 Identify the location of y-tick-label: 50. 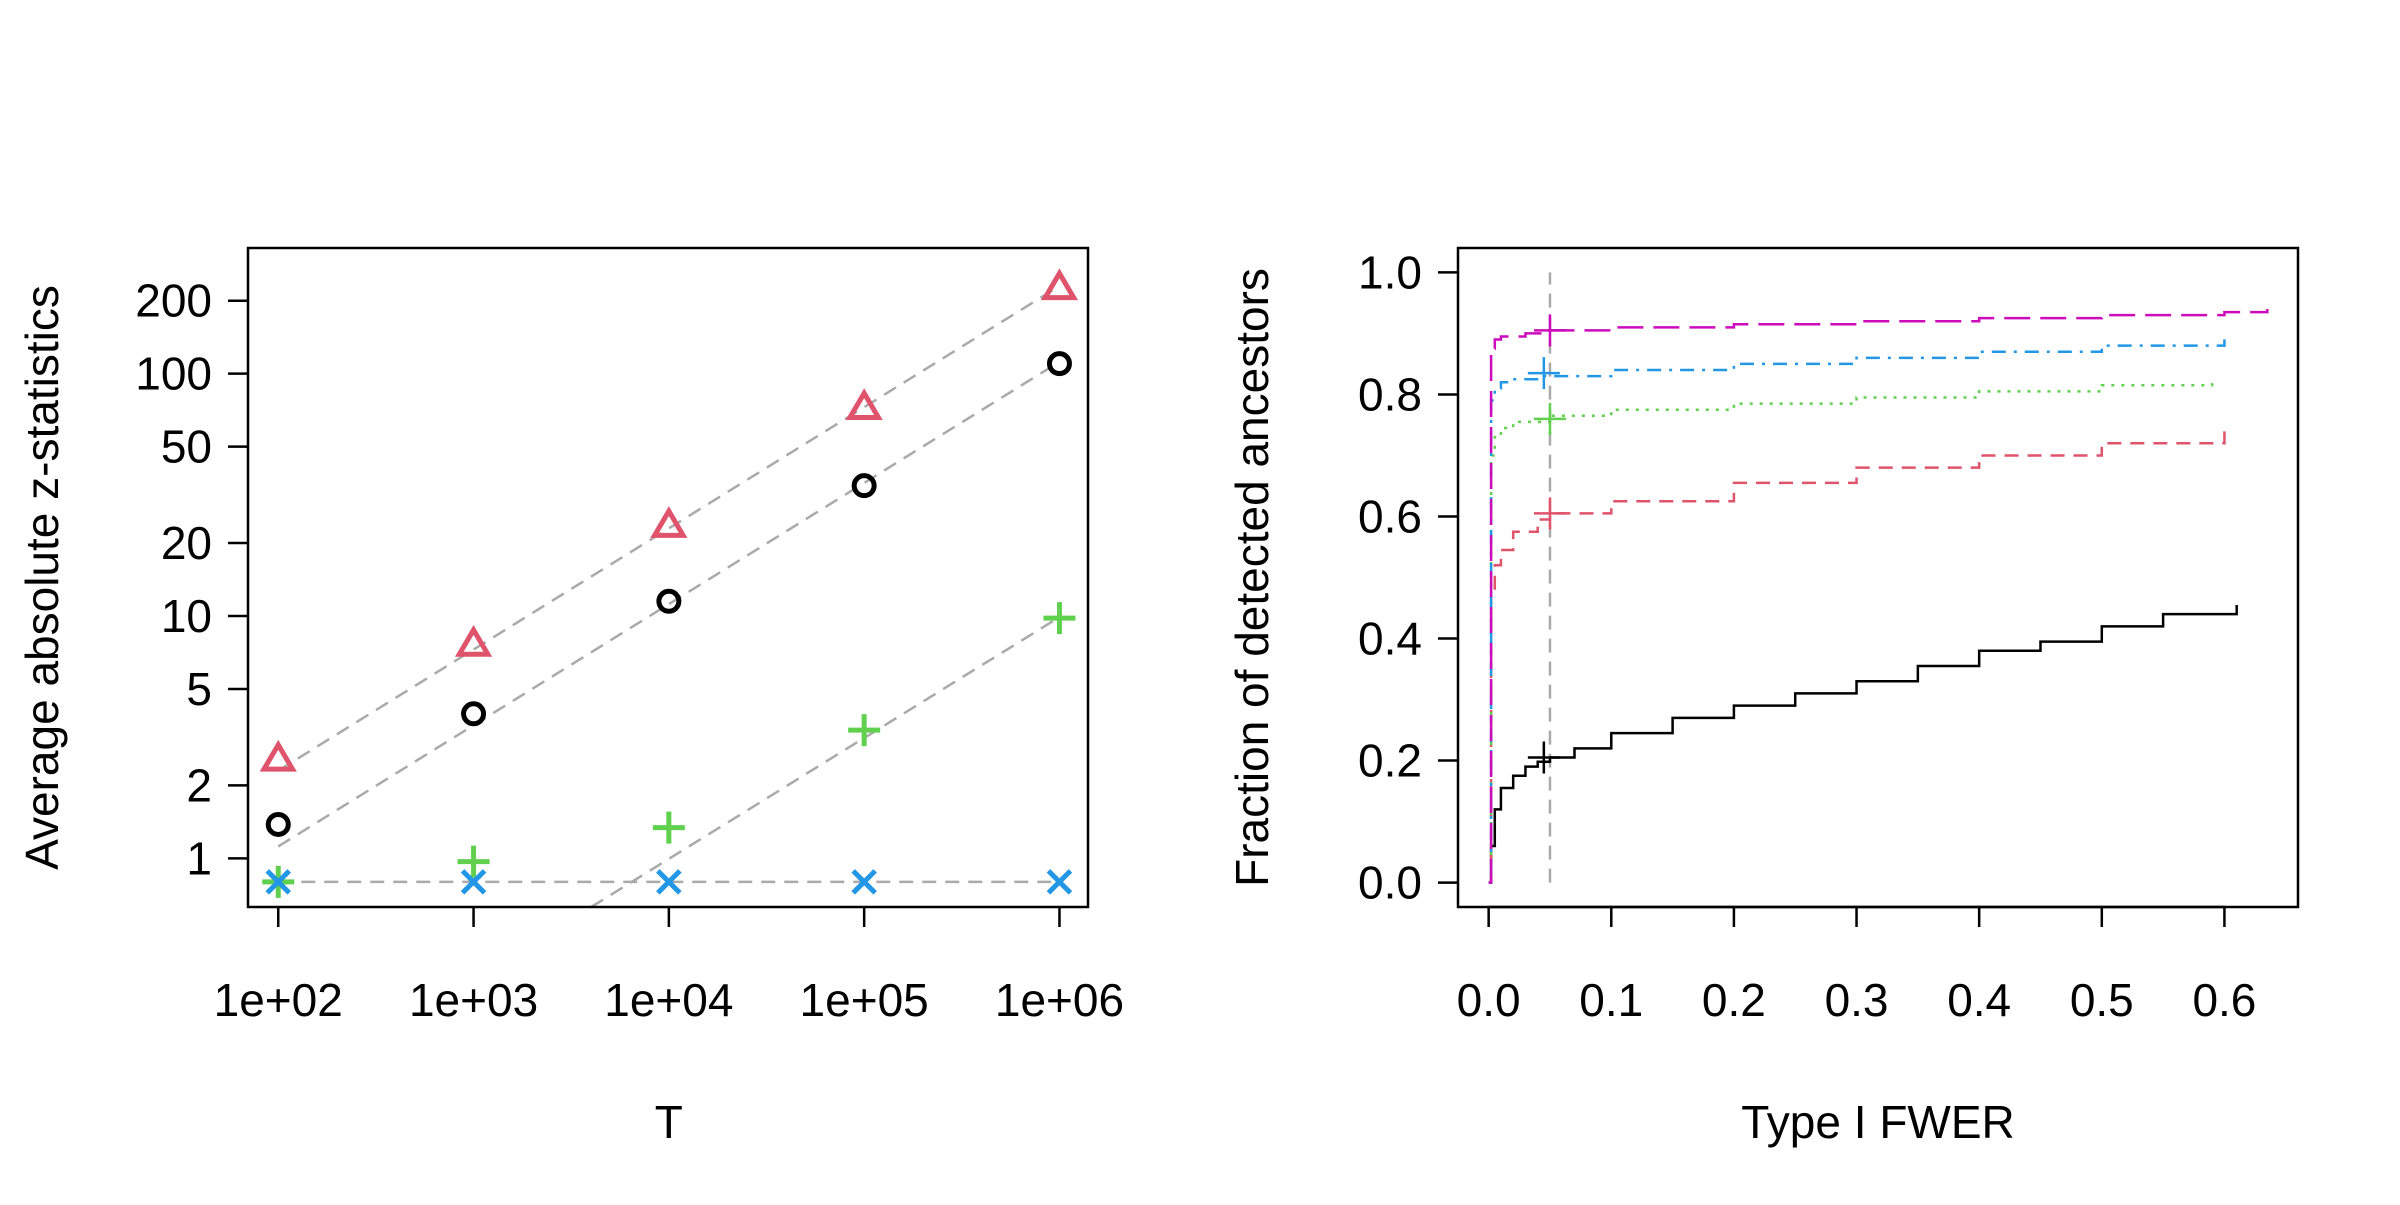
(186, 447).